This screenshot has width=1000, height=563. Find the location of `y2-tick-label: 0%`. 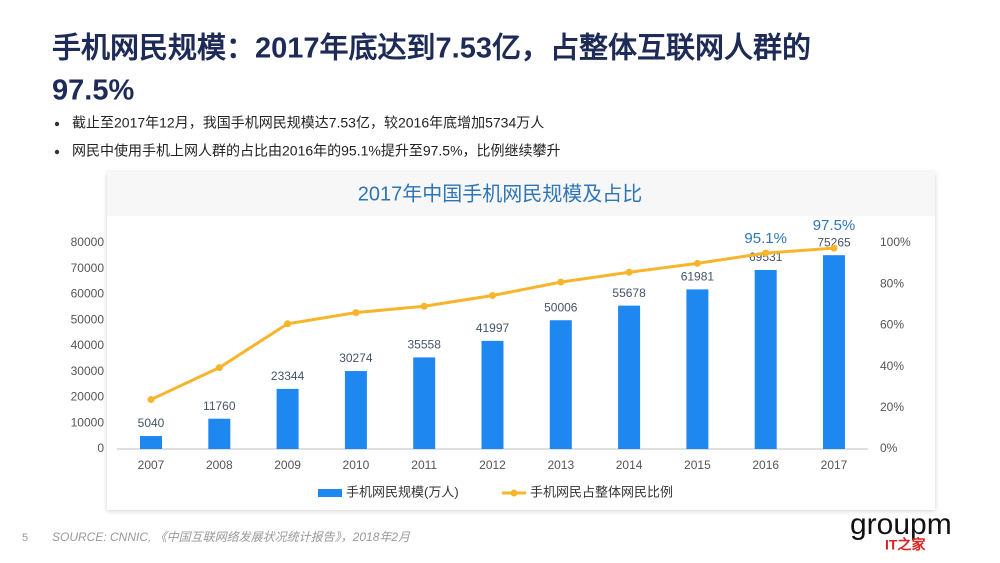

y2-tick-label: 0% is located at coordinates (889, 448).